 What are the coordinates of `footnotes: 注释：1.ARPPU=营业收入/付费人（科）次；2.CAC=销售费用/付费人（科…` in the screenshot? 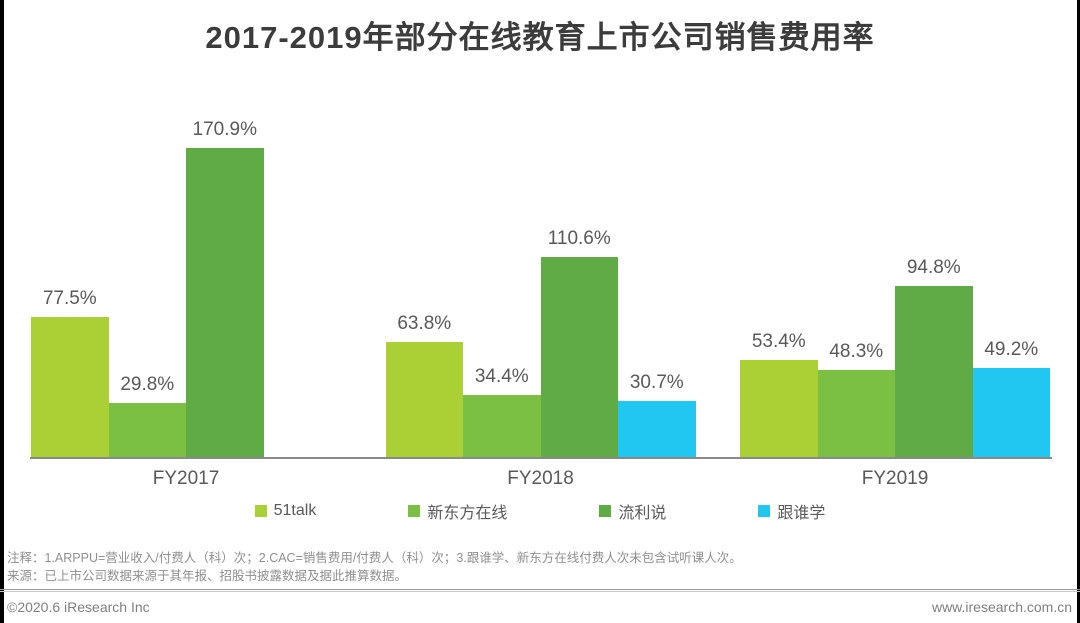 It's located at (540, 567).